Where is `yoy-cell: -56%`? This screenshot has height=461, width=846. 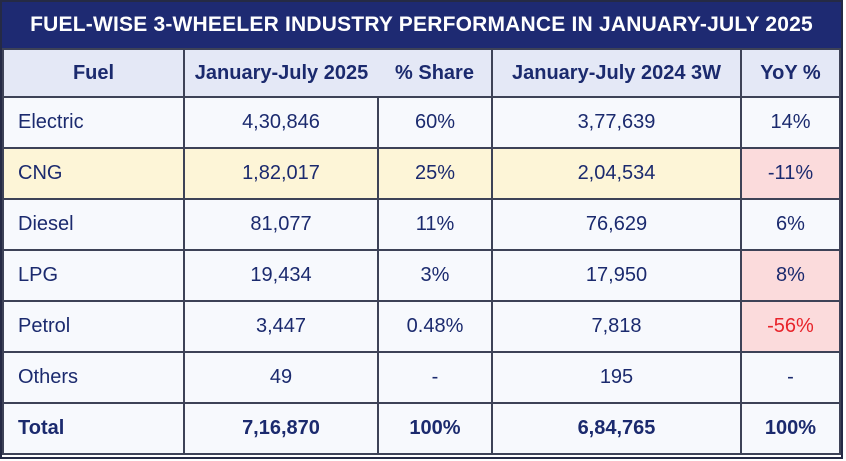 yoy-cell: -56% is located at coordinates (790, 326).